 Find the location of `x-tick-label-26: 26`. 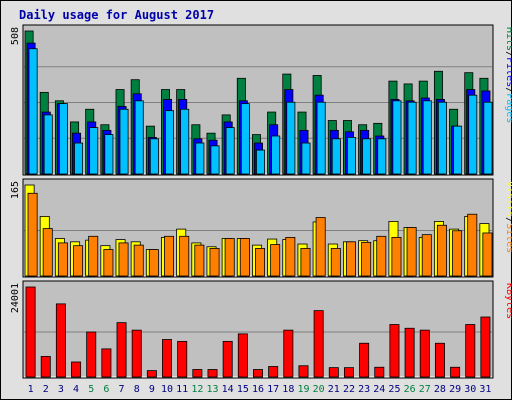

x-tick-label-26: 26 is located at coordinates (410, 389).